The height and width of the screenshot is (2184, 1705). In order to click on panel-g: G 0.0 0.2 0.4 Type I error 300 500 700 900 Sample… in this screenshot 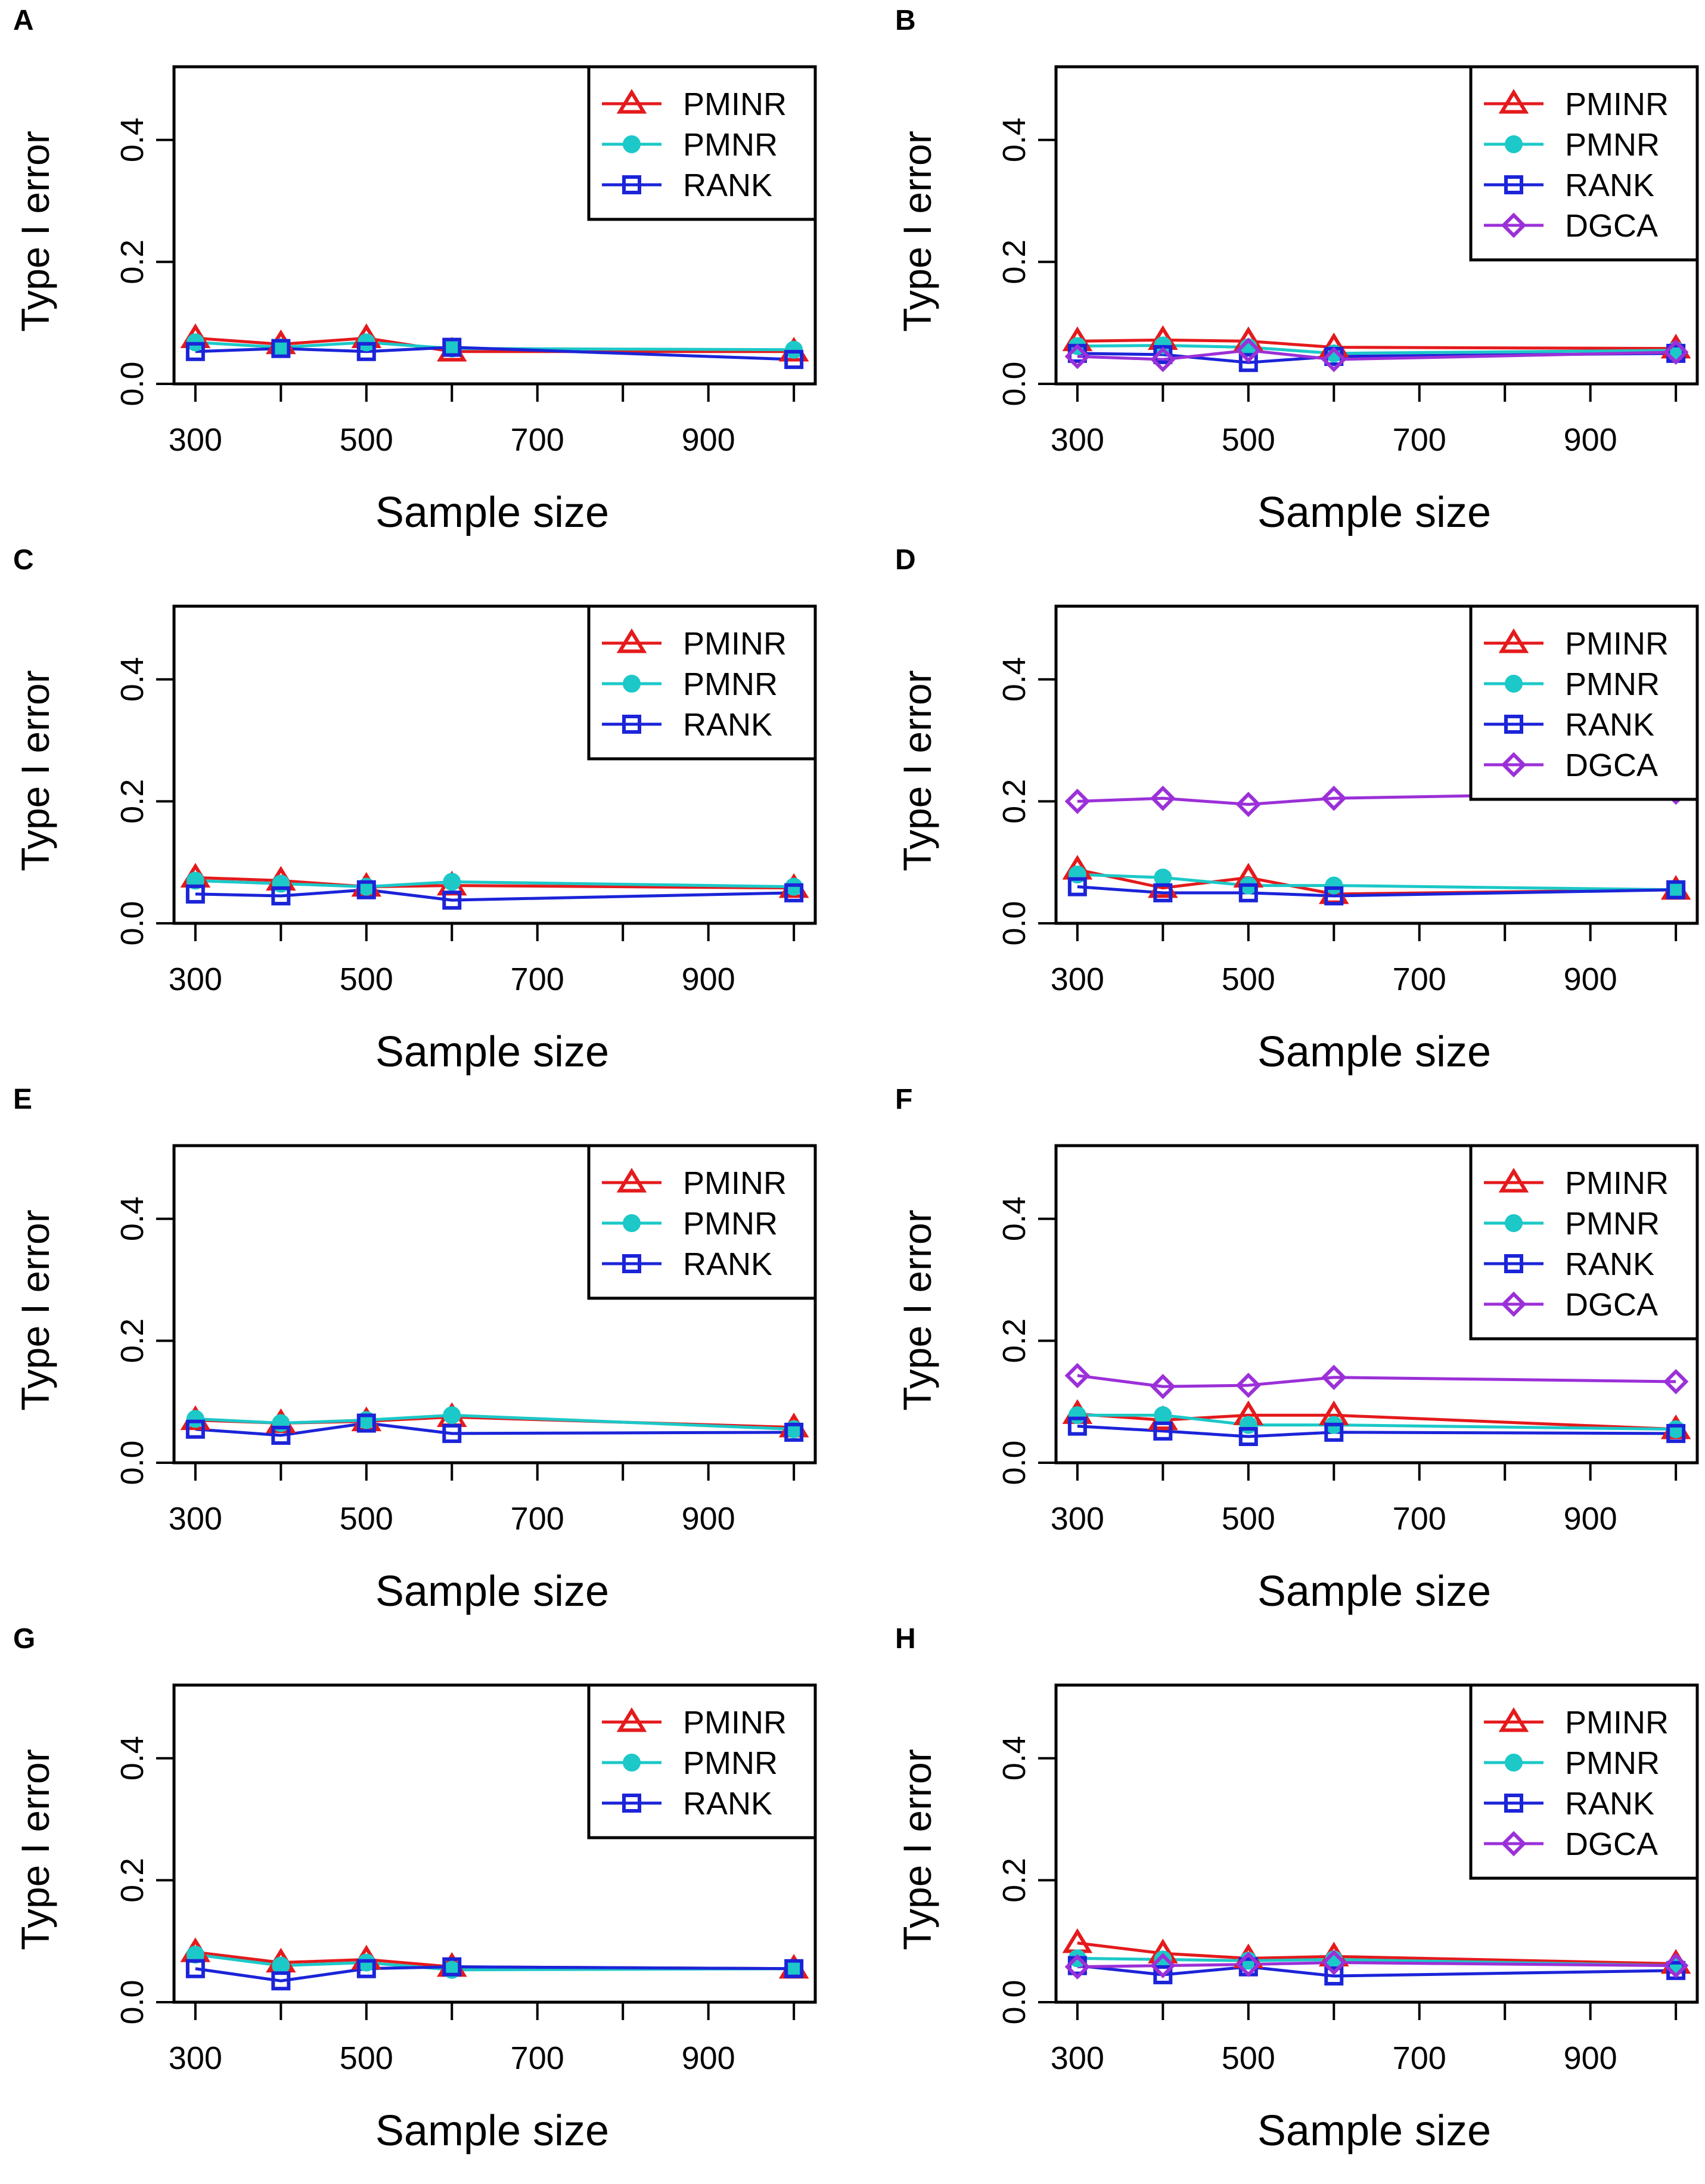, I will do `click(415, 1889)`.